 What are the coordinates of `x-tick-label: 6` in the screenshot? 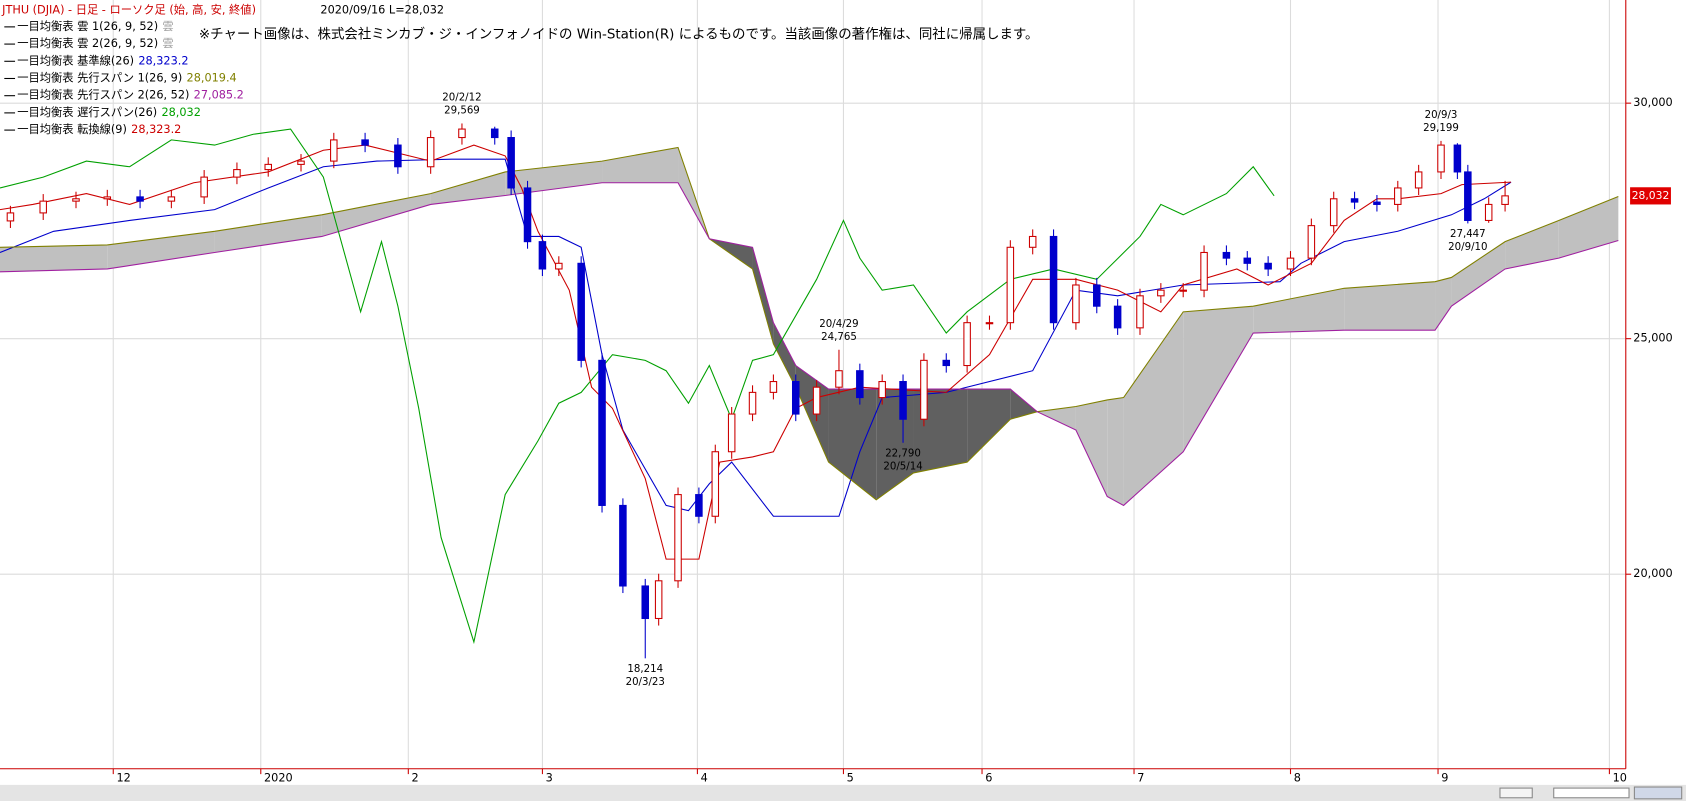 It's located at (988, 777).